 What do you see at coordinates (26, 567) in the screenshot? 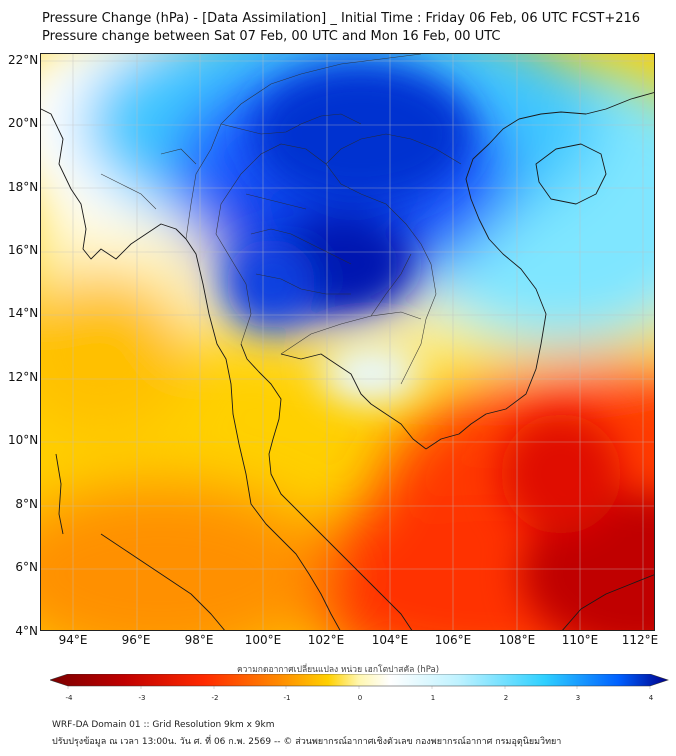
I see `lat-label-6n: 6°N` at bounding box center [26, 567].